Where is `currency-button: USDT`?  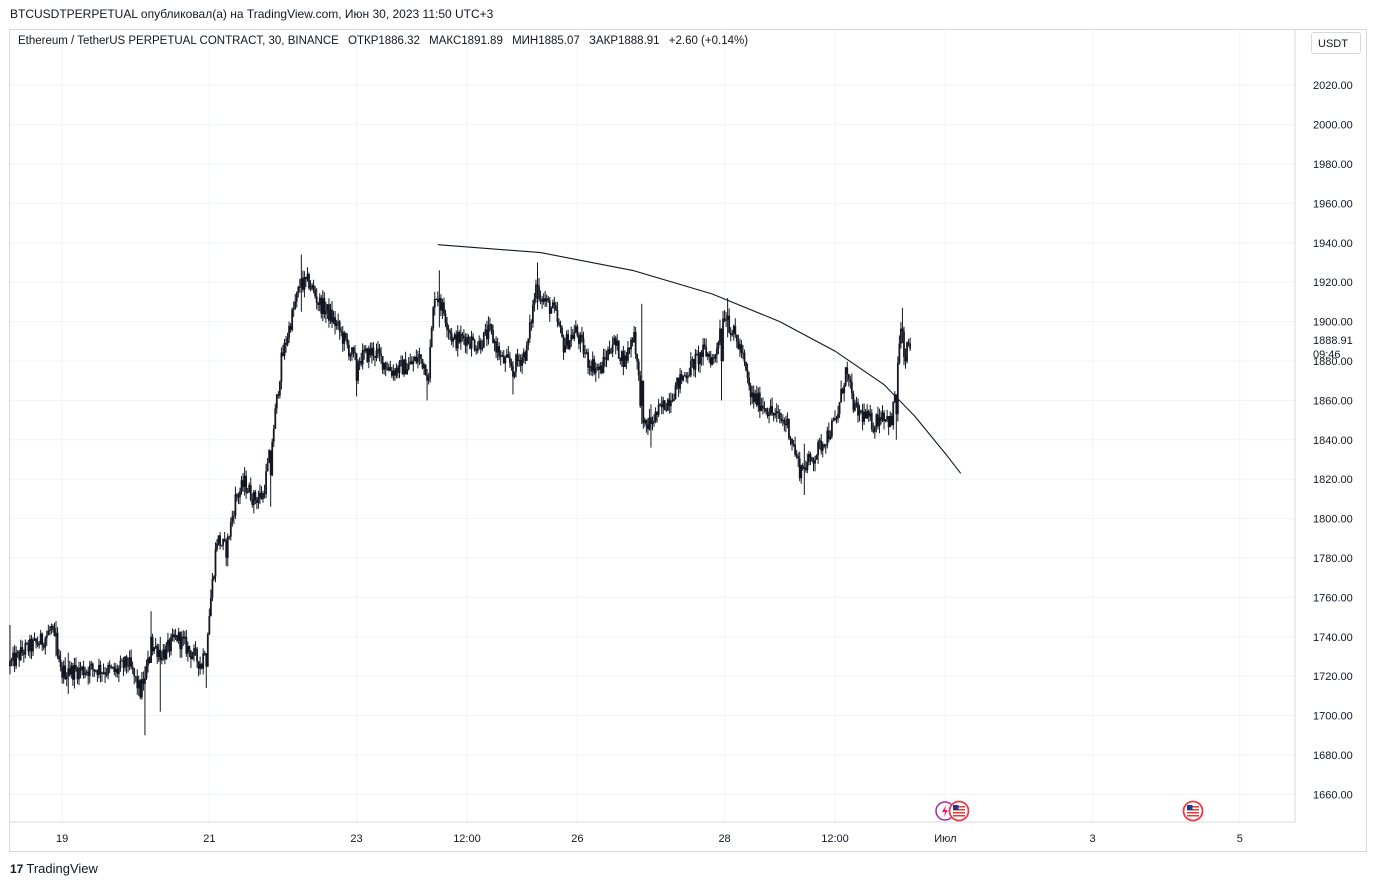
currency-button: USDT is located at coordinates (1336, 43).